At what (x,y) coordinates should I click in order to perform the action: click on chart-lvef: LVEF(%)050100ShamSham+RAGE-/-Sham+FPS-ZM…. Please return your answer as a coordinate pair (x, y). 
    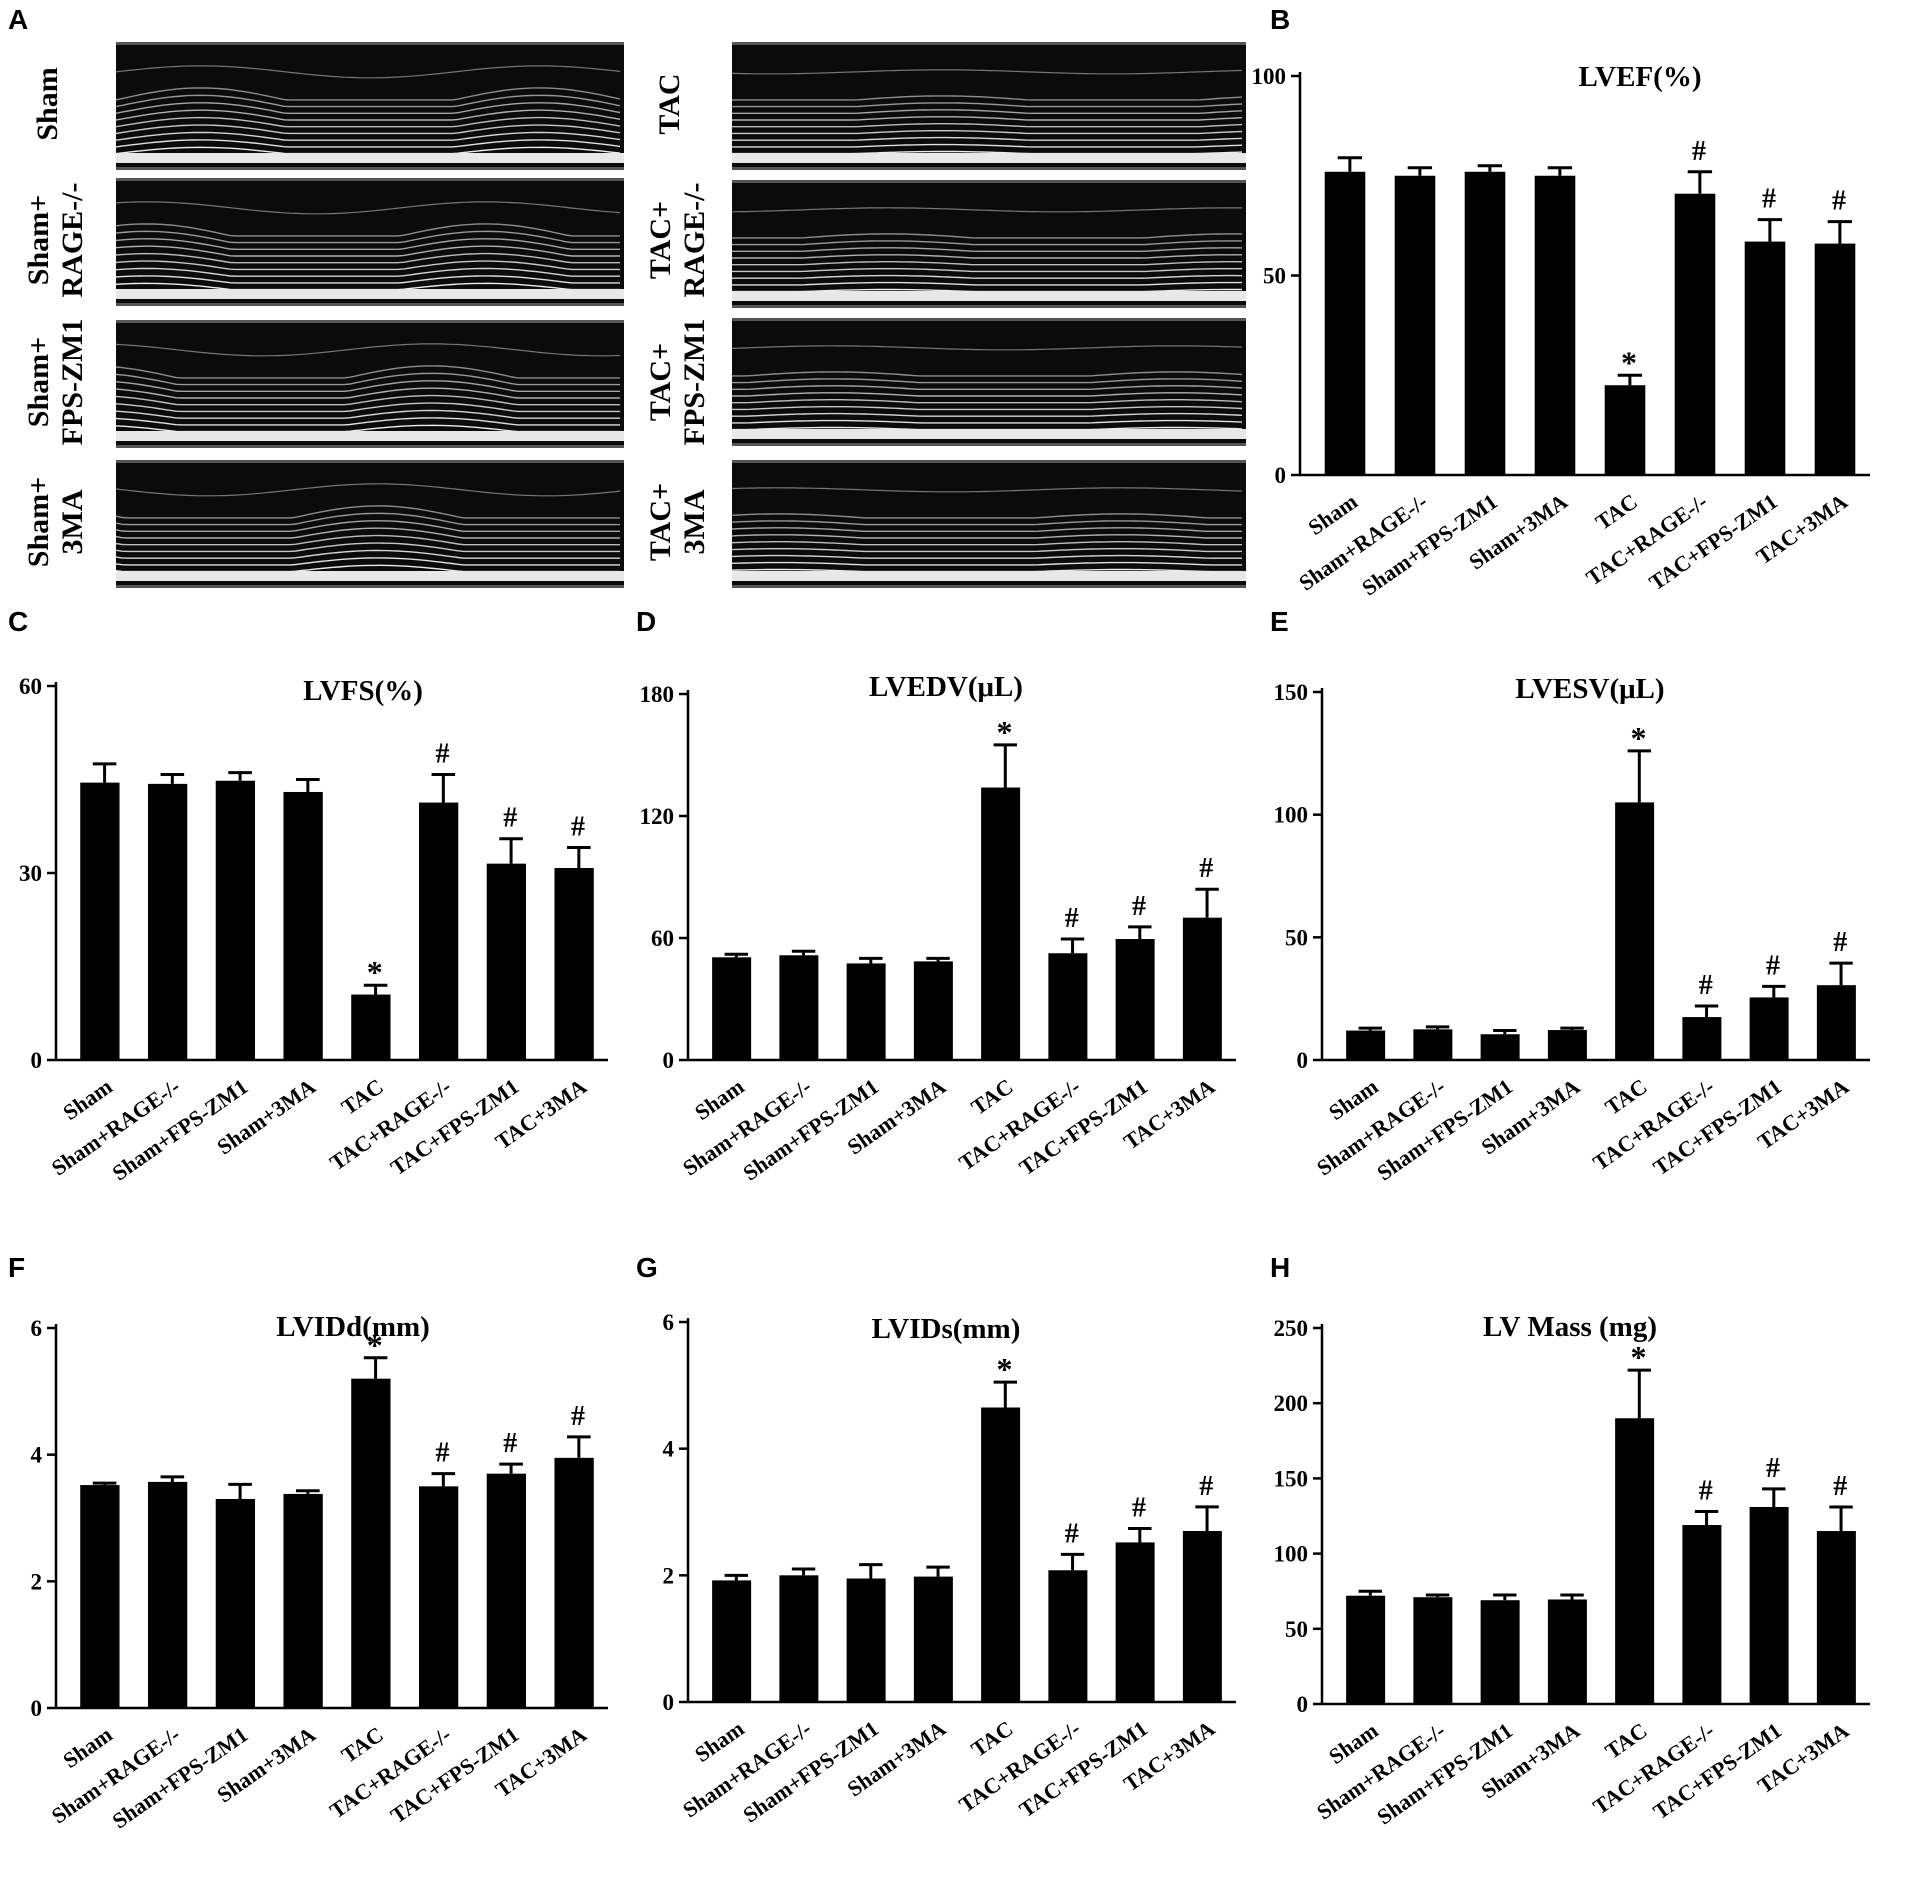
    Looking at the image, I should click on (1561, 330).